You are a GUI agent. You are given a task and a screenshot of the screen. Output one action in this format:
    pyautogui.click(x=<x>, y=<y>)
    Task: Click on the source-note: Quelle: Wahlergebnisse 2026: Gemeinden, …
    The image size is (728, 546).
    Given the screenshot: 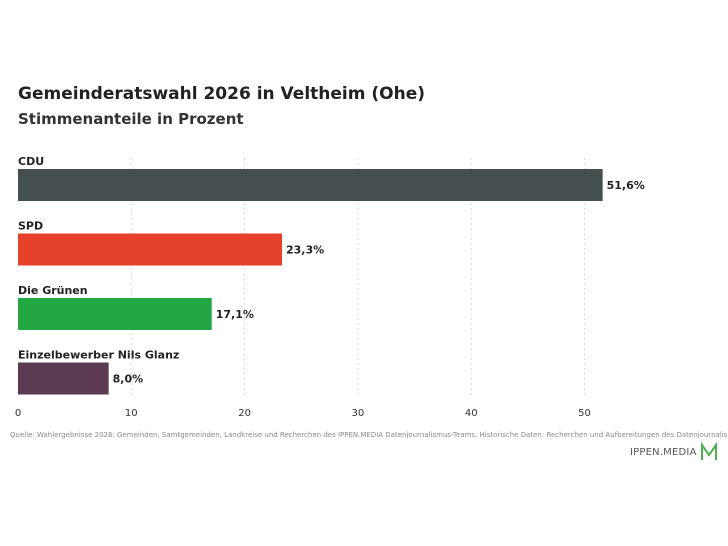 What is the action you would take?
    pyautogui.click(x=369, y=435)
    